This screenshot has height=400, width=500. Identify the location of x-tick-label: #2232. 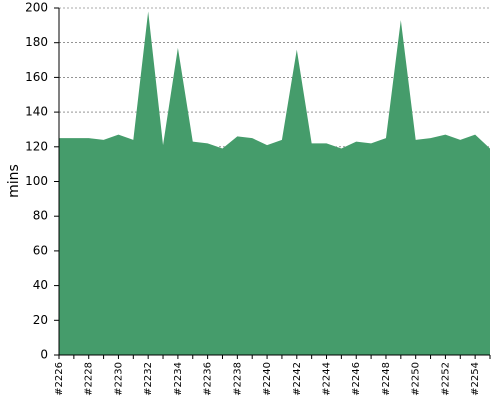
(148, 379).